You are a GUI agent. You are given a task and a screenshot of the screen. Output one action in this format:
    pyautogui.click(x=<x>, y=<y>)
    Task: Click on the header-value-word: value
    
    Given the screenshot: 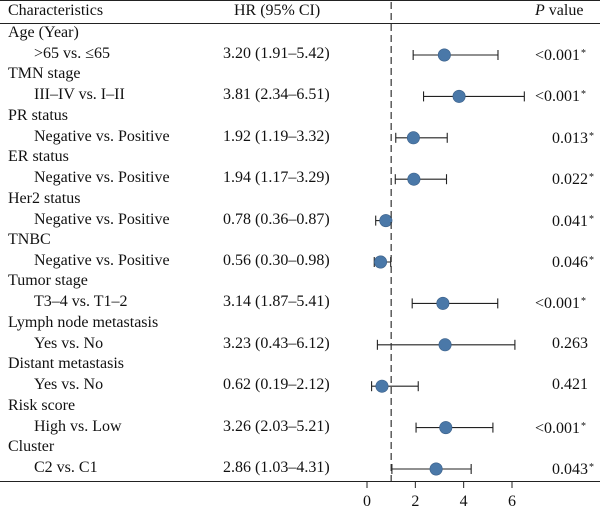 What is the action you would take?
    pyautogui.click(x=566, y=10)
    